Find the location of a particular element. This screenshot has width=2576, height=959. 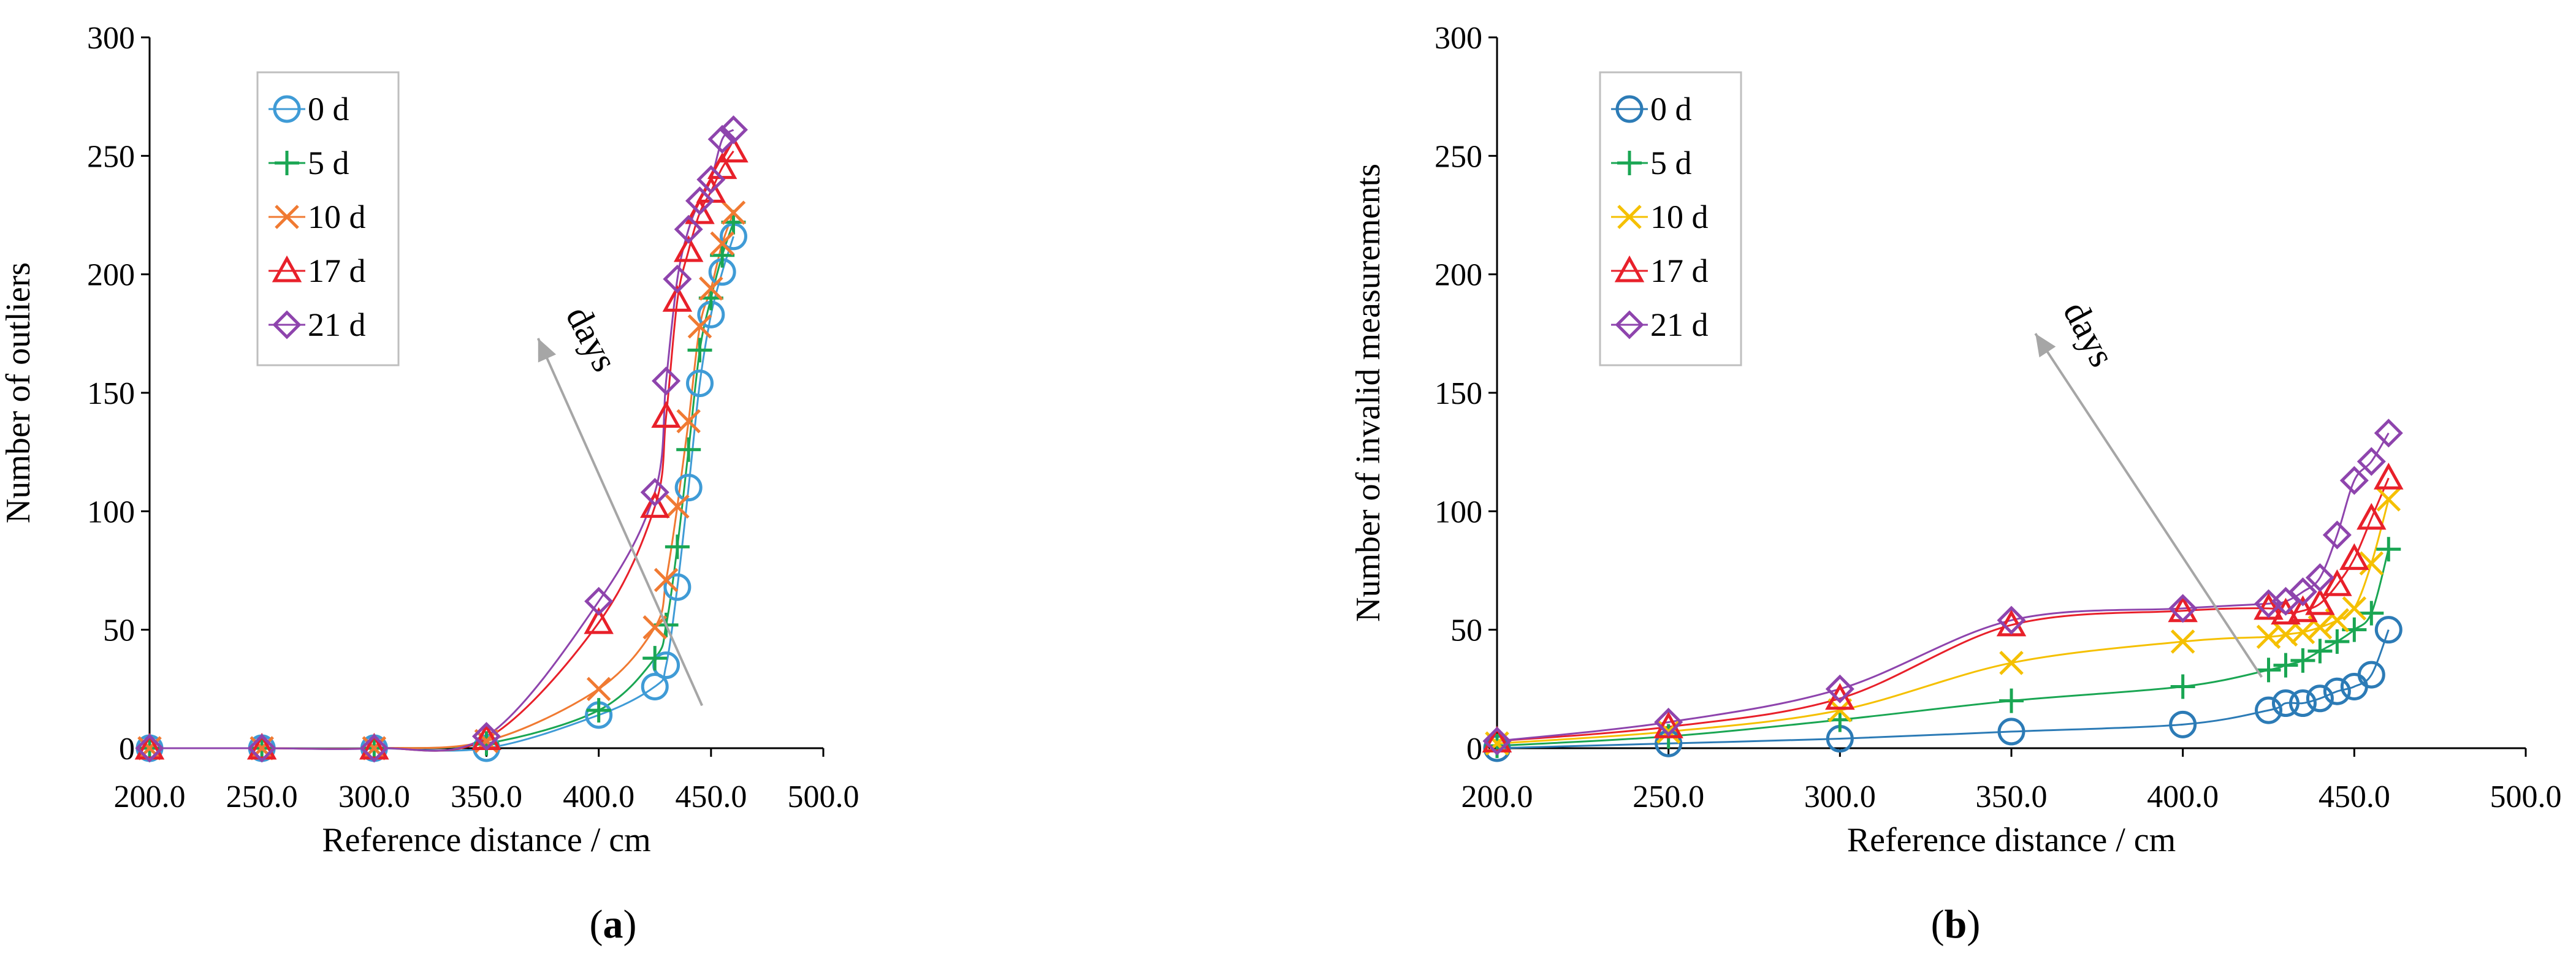

y-axis-title: Number of outliers is located at coordinates (18, 392).